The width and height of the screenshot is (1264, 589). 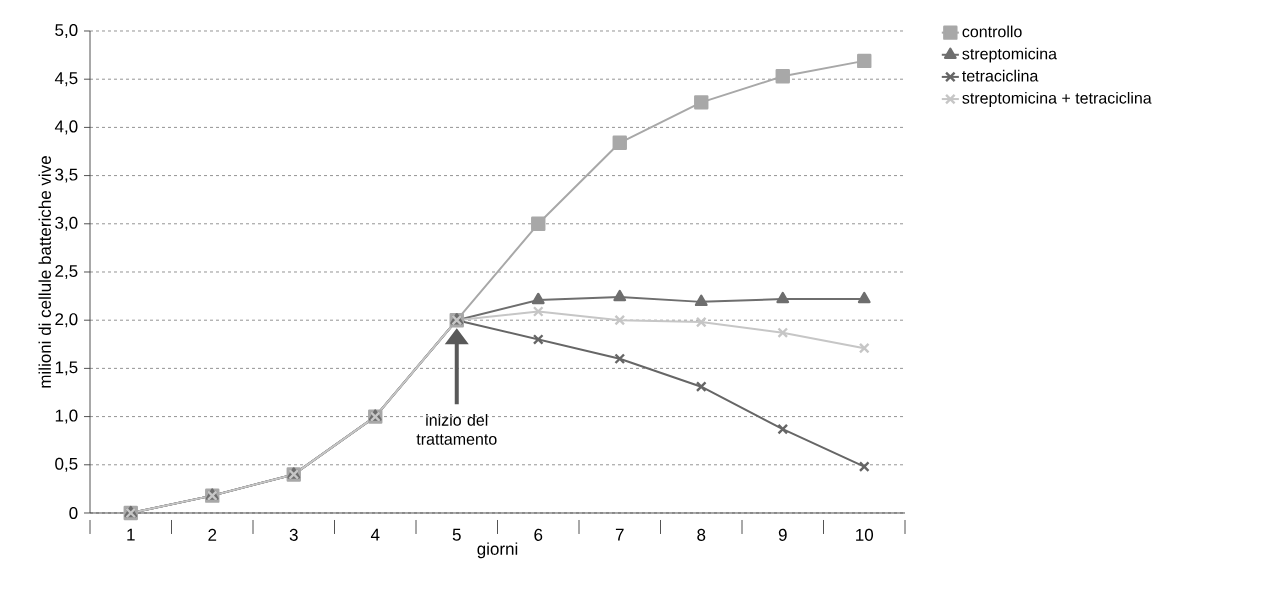 I want to click on y-tick-label: 5,0, so click(x=66, y=31).